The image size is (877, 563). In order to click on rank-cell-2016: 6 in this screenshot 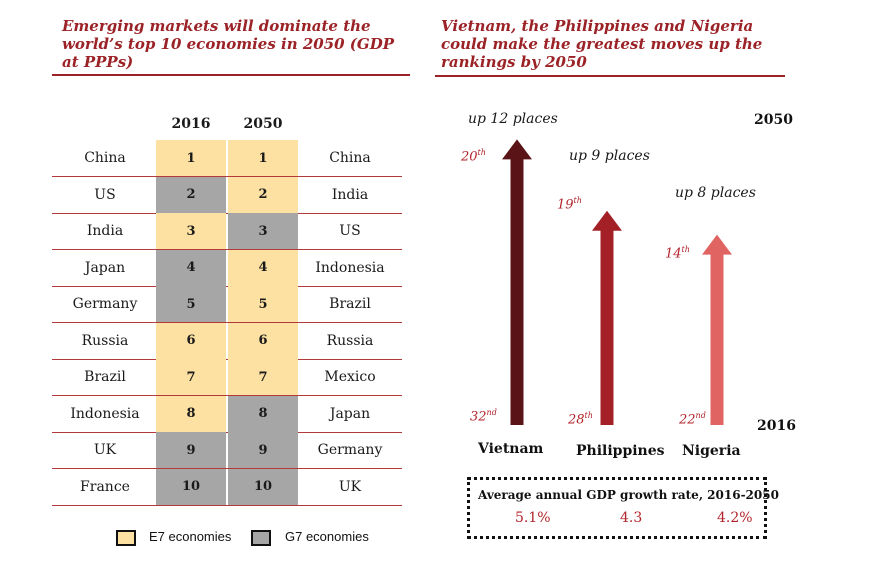, I will do `click(191, 340)`.